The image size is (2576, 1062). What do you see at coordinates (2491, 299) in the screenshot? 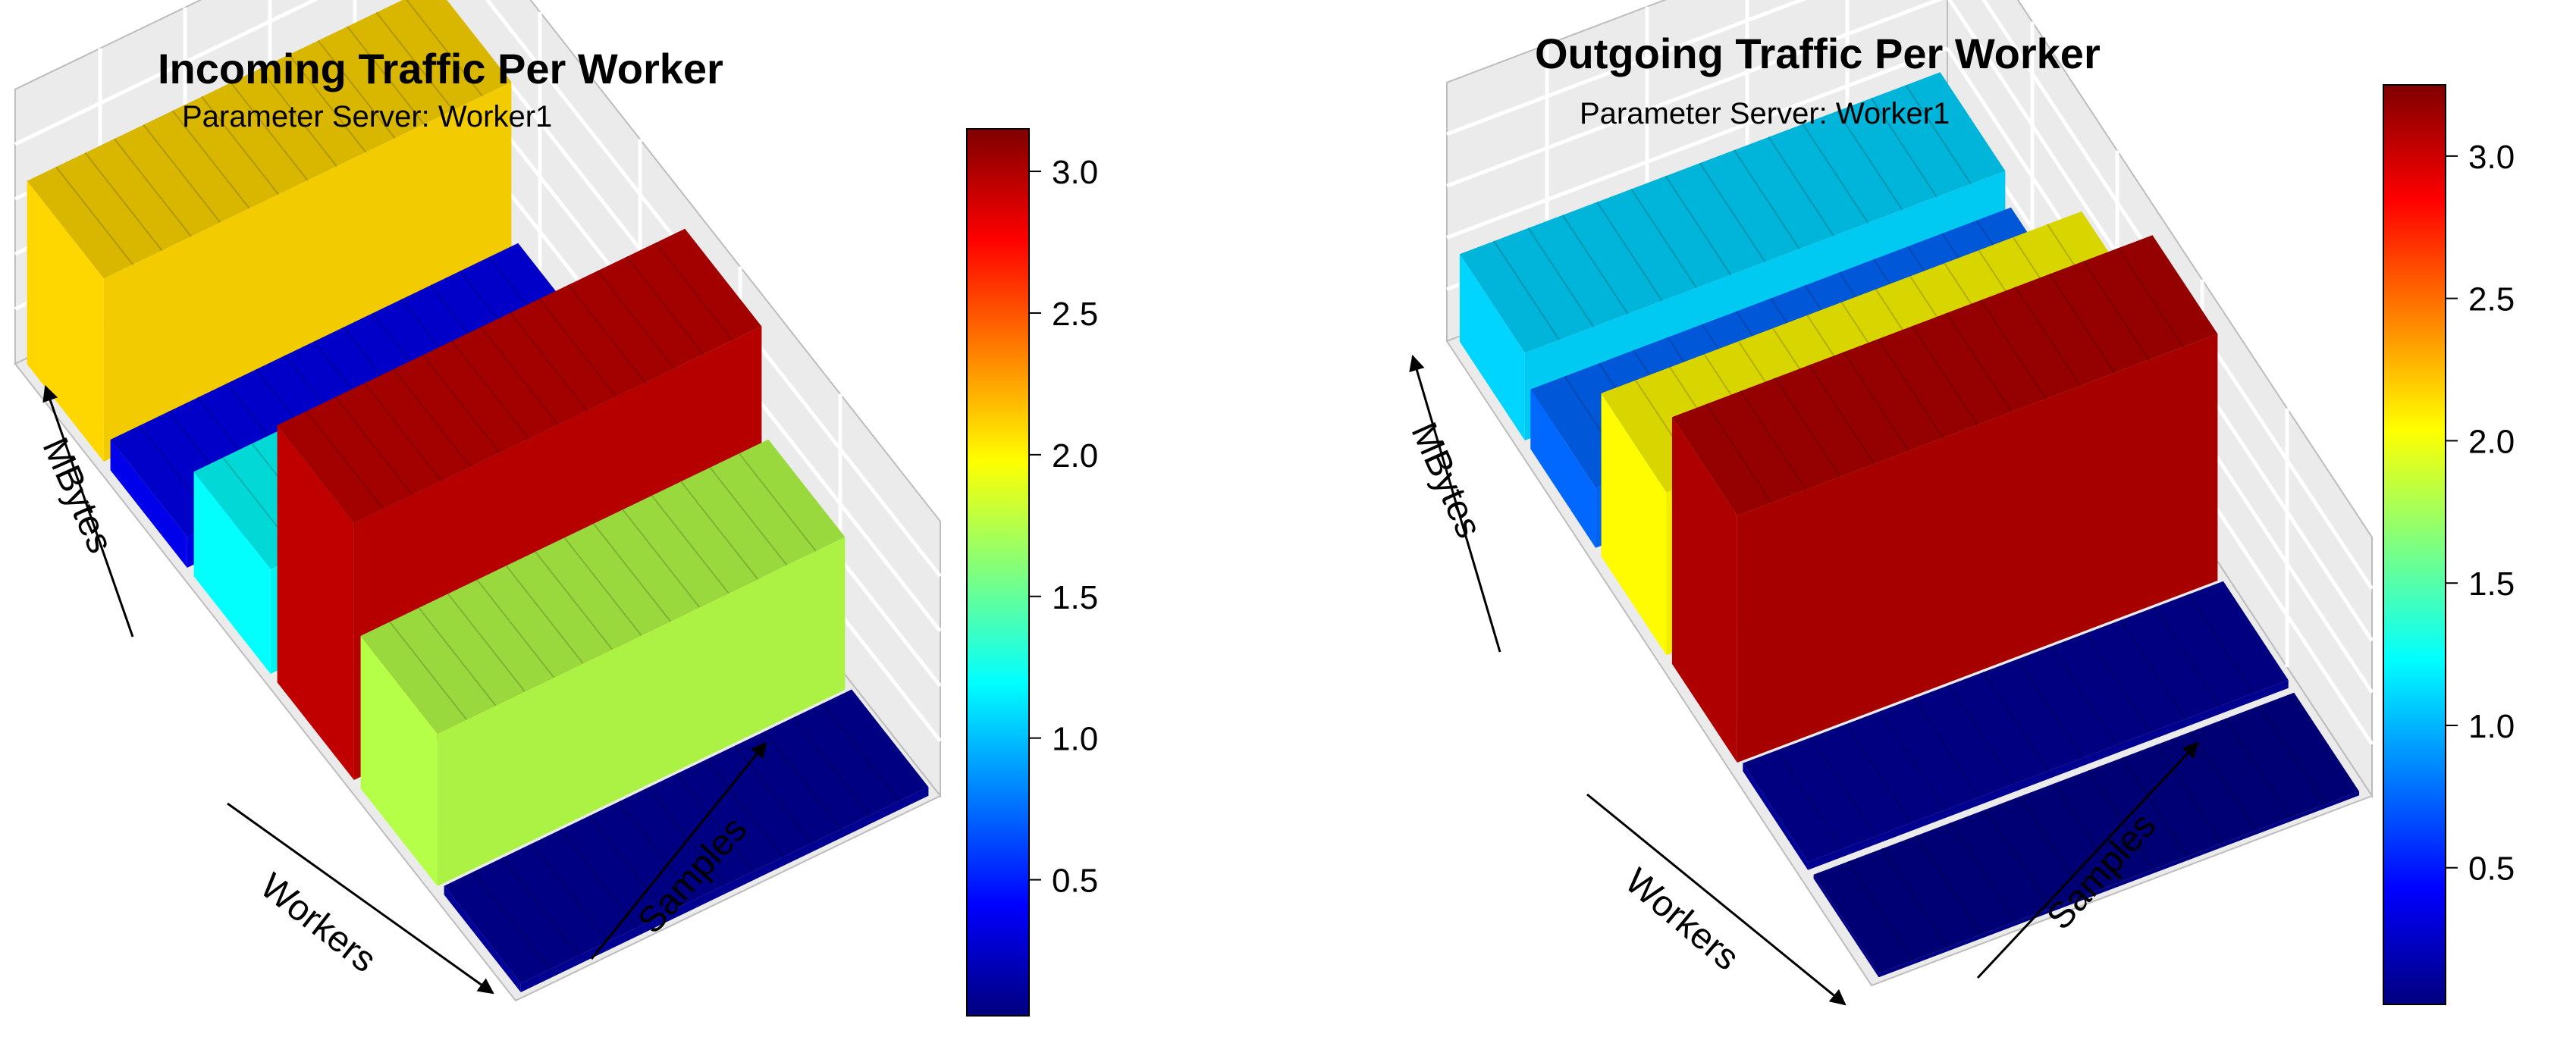
I see `colorbar-tick-label: 2.5` at bounding box center [2491, 299].